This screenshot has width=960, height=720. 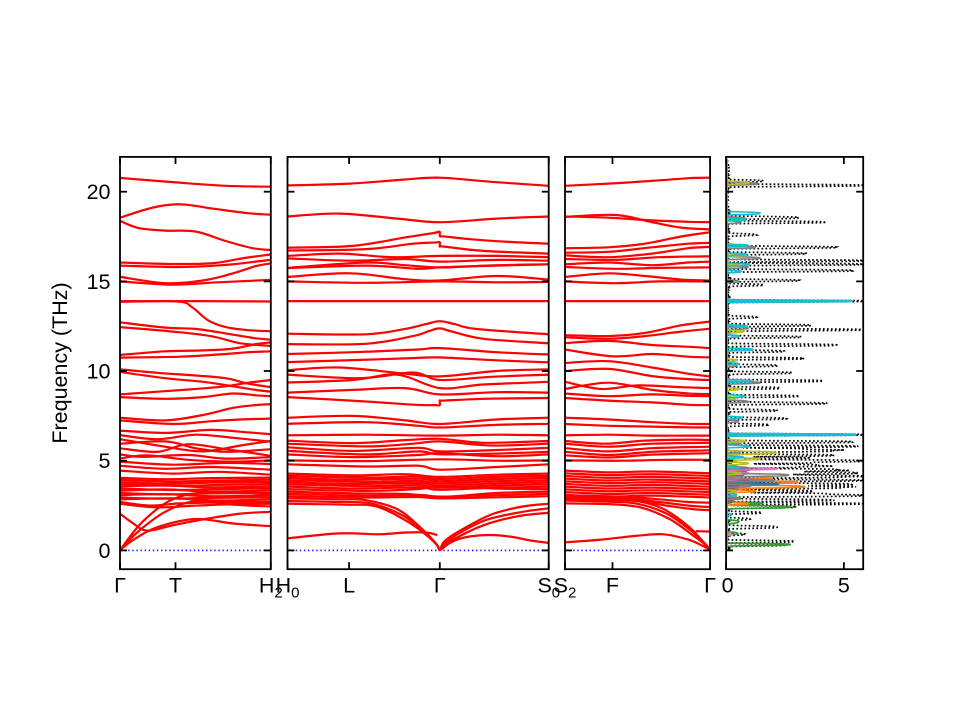 What do you see at coordinates (612, 585) in the screenshot?
I see `svg-text: F` at bounding box center [612, 585].